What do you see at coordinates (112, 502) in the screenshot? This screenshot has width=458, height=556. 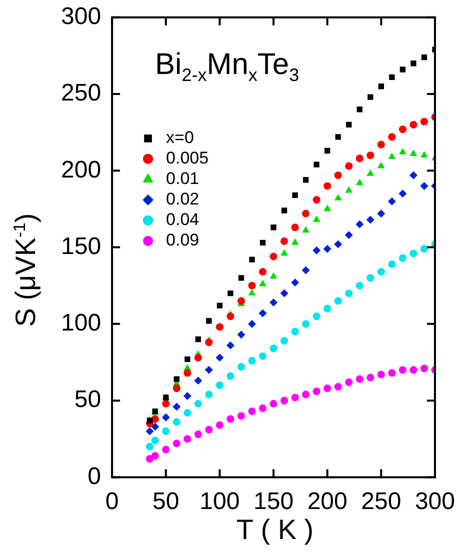 I see `x-tick-label: 0` at bounding box center [112, 502].